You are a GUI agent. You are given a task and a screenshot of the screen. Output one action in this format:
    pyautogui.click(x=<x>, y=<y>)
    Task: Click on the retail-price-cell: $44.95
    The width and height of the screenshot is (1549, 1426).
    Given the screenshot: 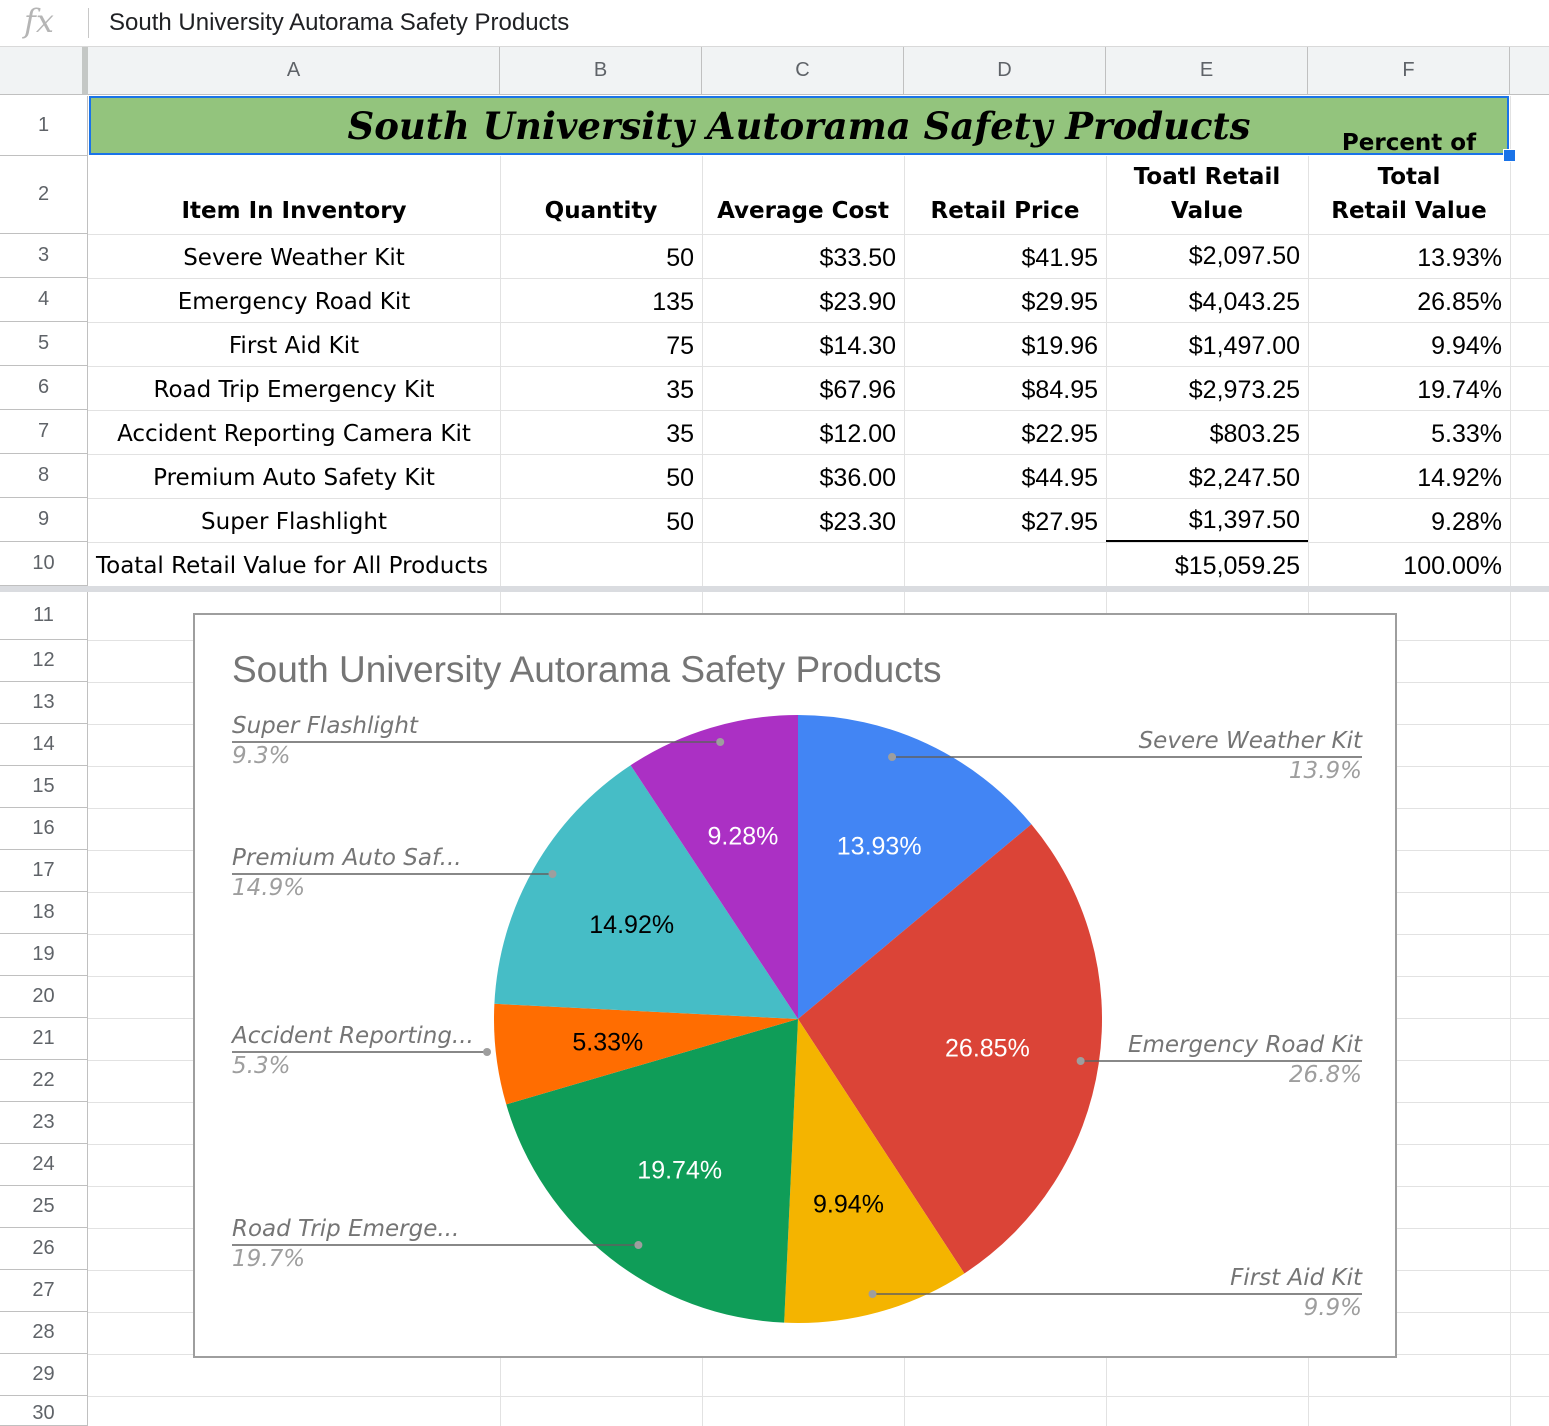 What is the action you would take?
    pyautogui.click(x=1059, y=477)
    